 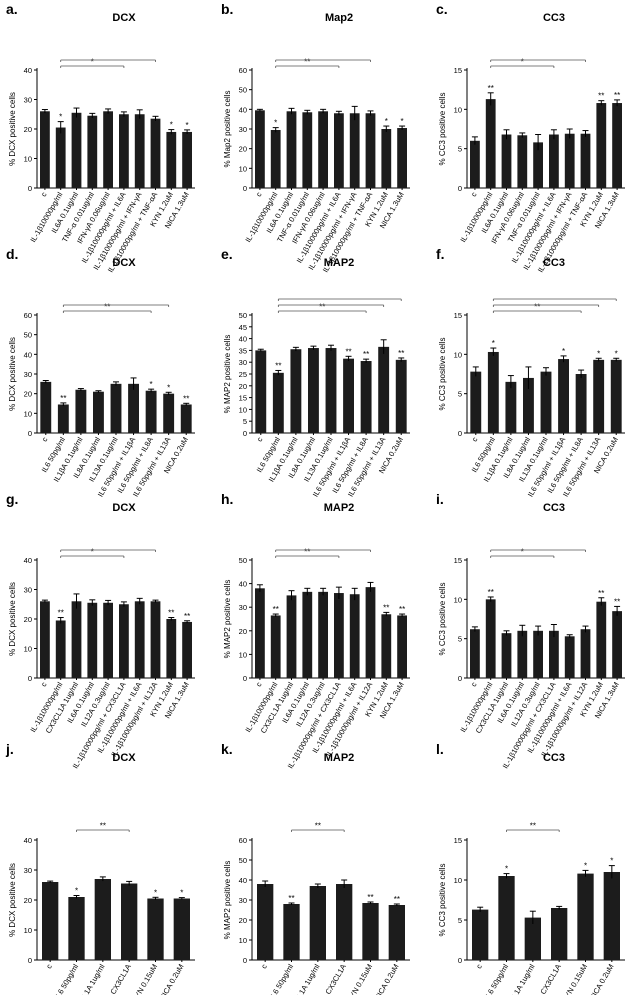 What do you see at coordinates (227, 619) in the screenshot?
I see `y-axis-label: % MAP2 positive cells` at bounding box center [227, 619].